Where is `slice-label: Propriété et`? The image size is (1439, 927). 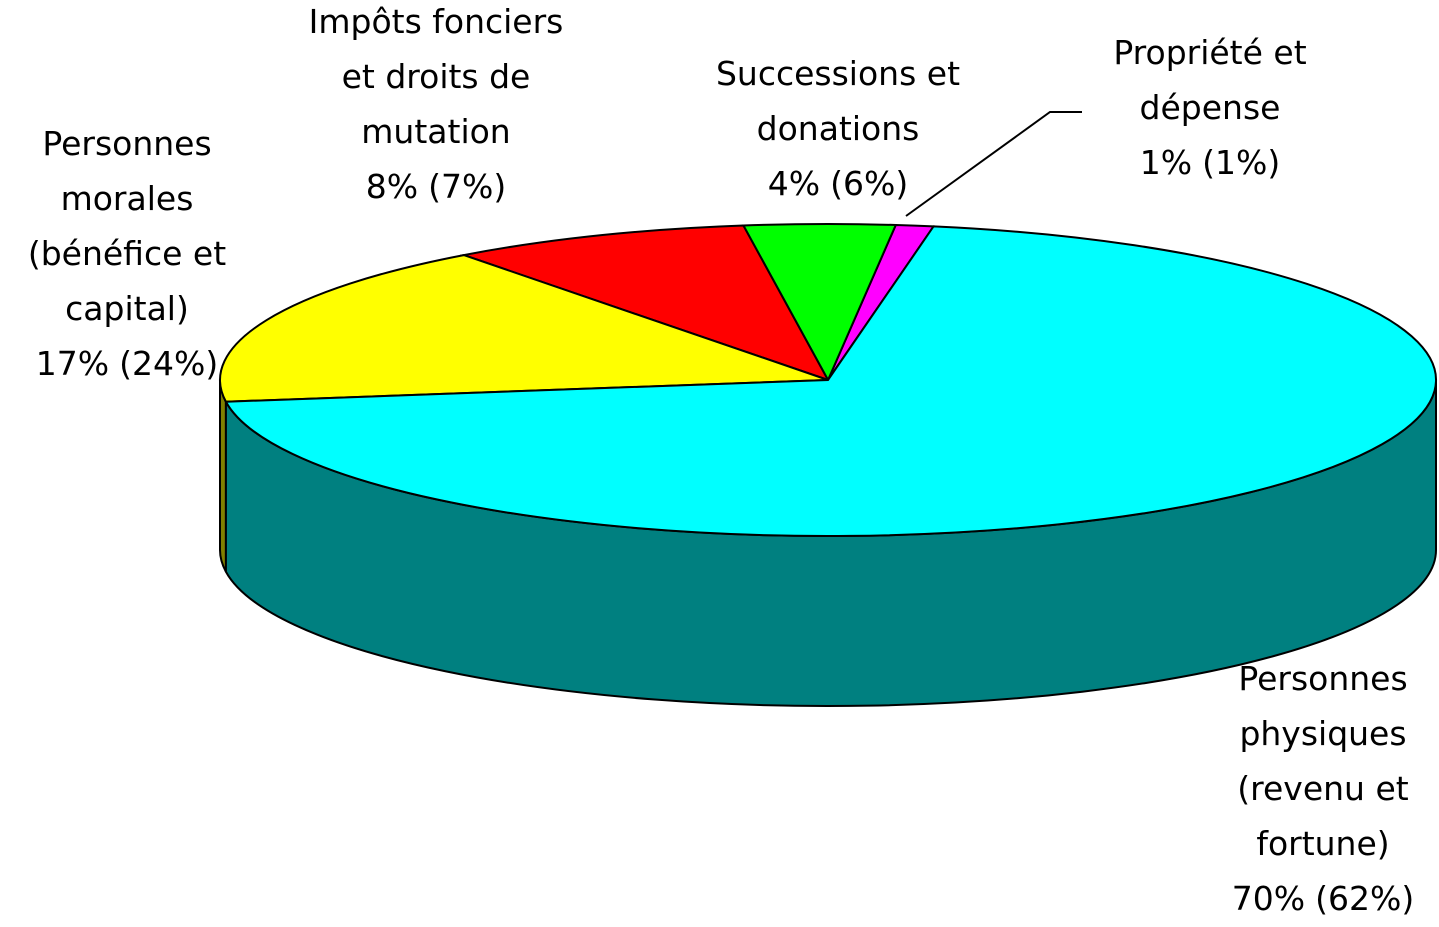 slice-label: Propriété et is located at coordinates (1209, 52).